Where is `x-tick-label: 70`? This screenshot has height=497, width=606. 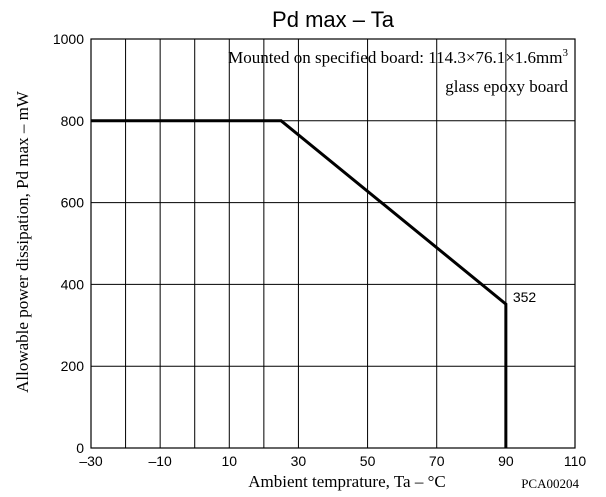 x-tick-label: 70 is located at coordinates (437, 461).